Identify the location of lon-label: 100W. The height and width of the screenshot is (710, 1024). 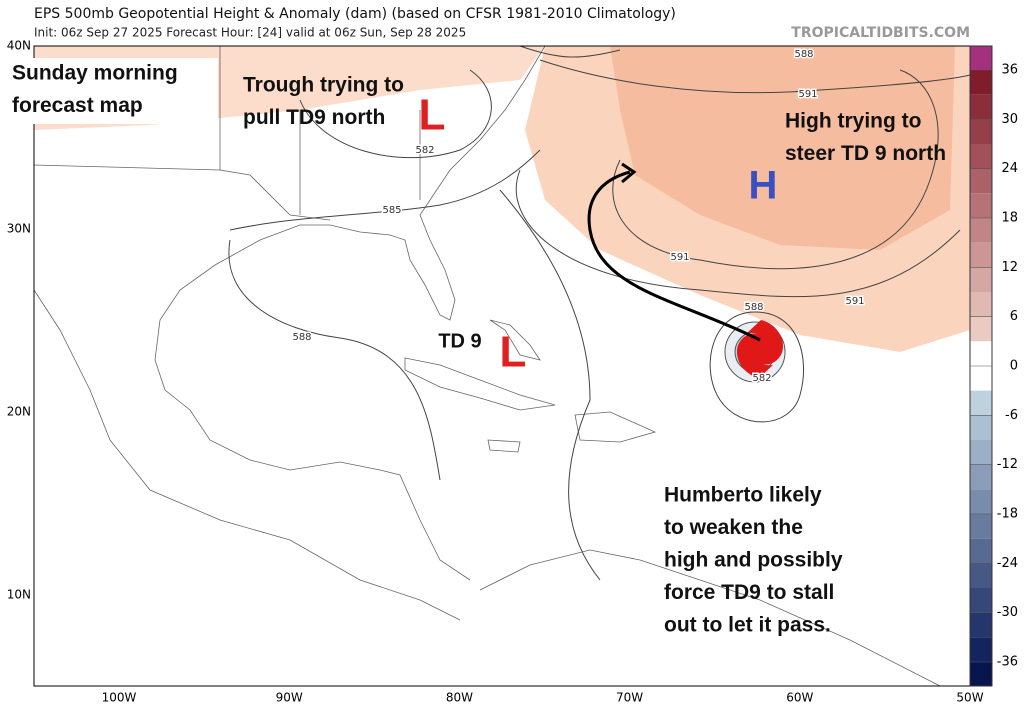
(119, 698).